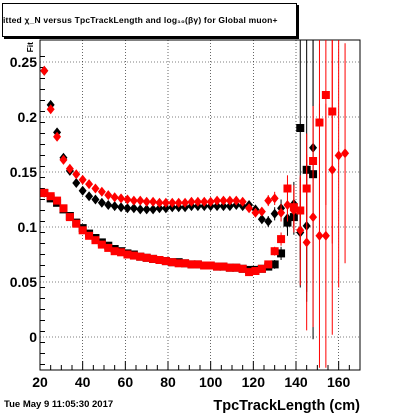  I want to click on y-tick-label: 0, so click(33, 337).